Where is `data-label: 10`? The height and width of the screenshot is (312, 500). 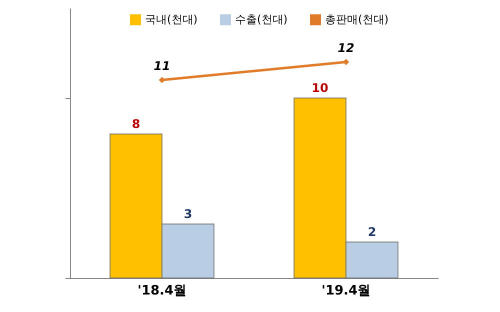
data-label: 10 is located at coordinates (320, 88).